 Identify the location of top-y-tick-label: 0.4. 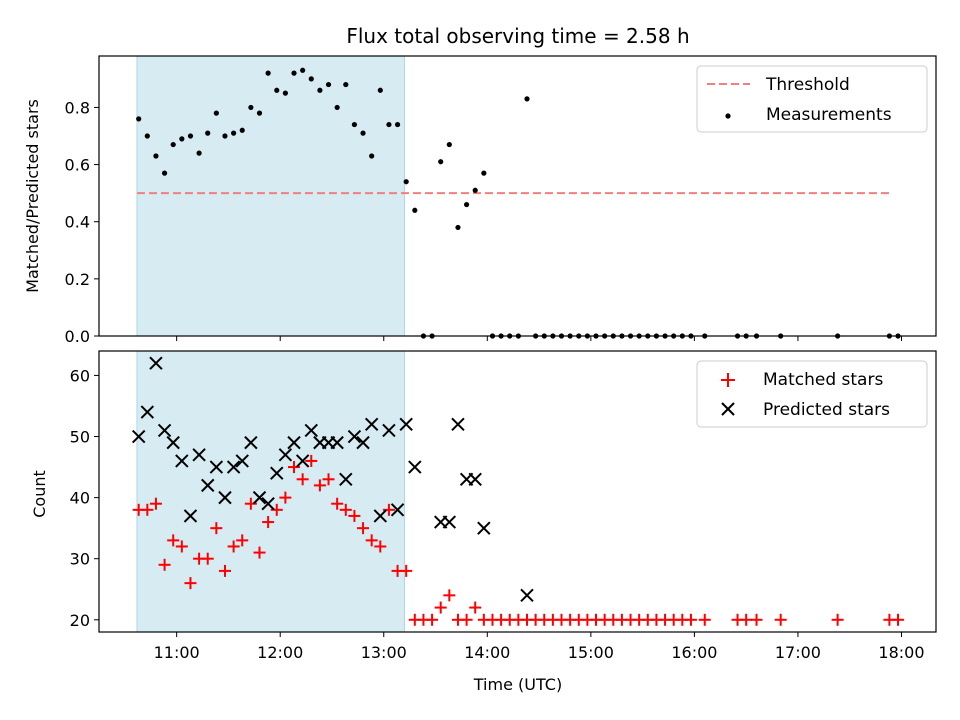
(77, 222).